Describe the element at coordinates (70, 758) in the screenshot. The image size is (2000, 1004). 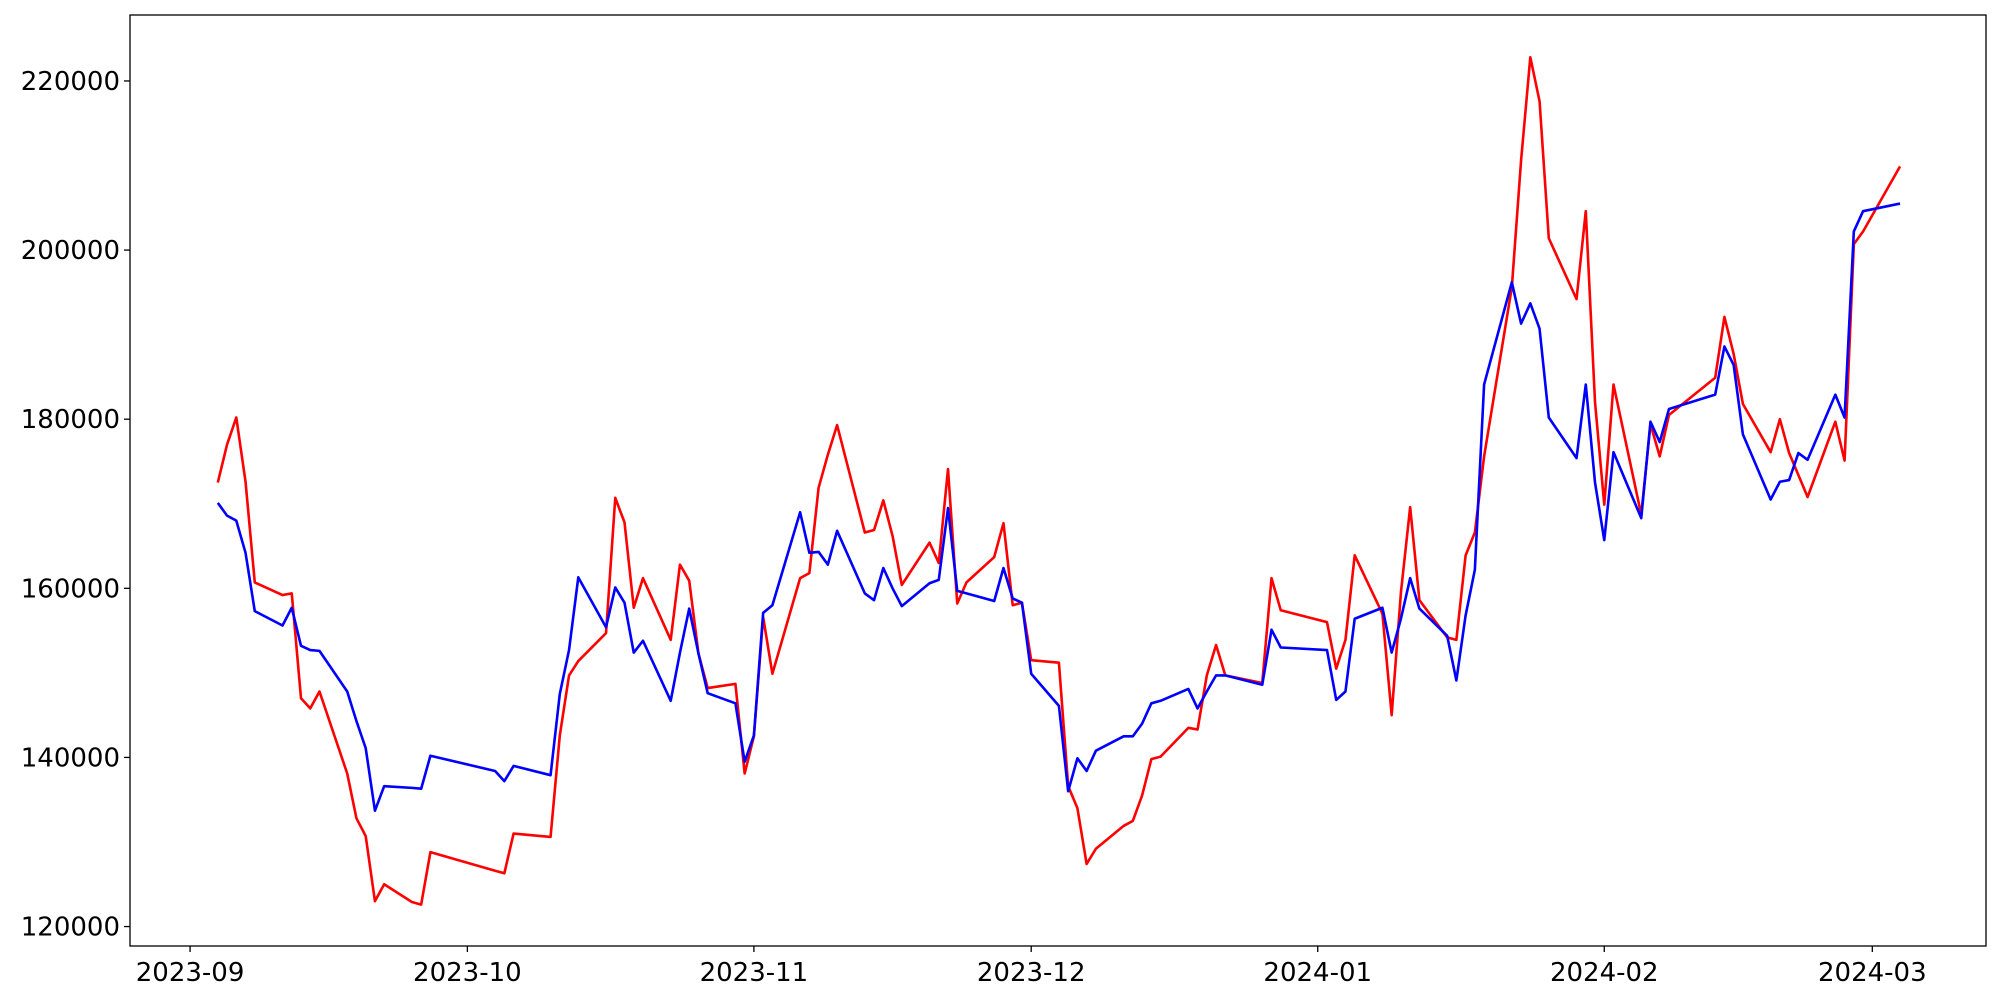
I see `y-tick-label: 140000` at that location.